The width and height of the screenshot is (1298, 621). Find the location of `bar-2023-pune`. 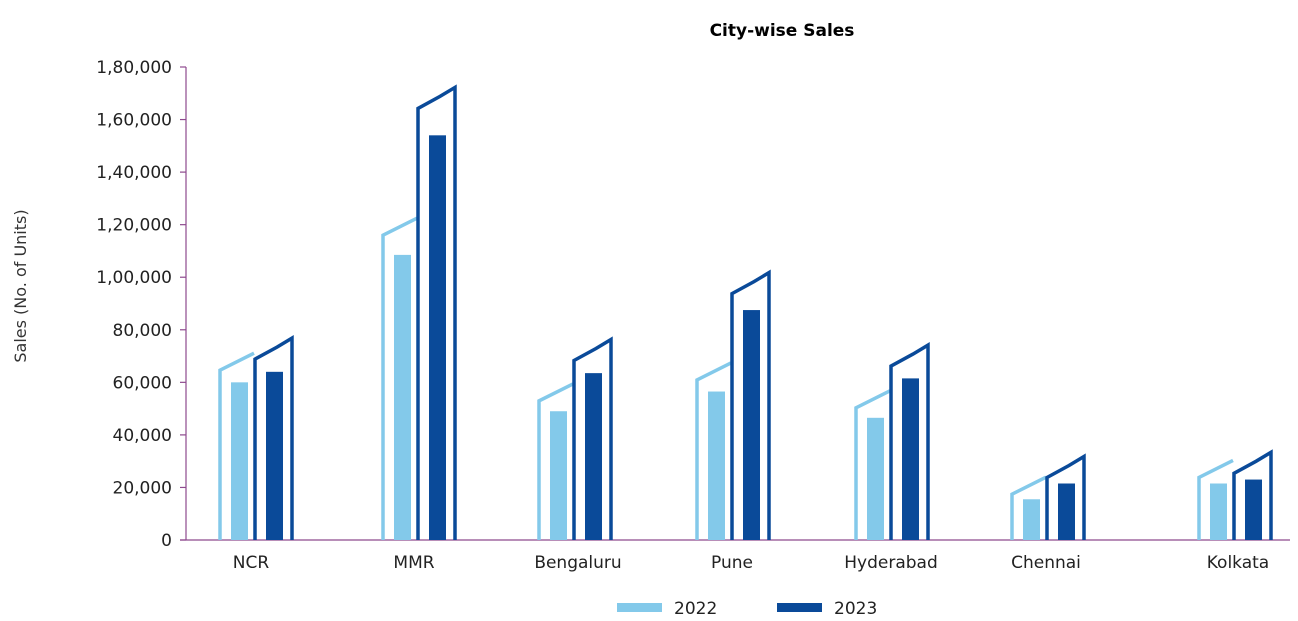

bar-2023-pune is located at coordinates (751, 425).